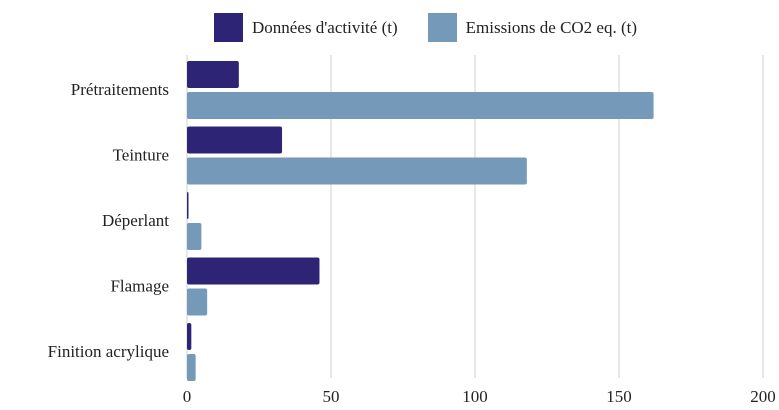 The width and height of the screenshot is (779, 410). Describe the element at coordinates (139, 286) in the screenshot. I see `category-label: Flamage` at that location.